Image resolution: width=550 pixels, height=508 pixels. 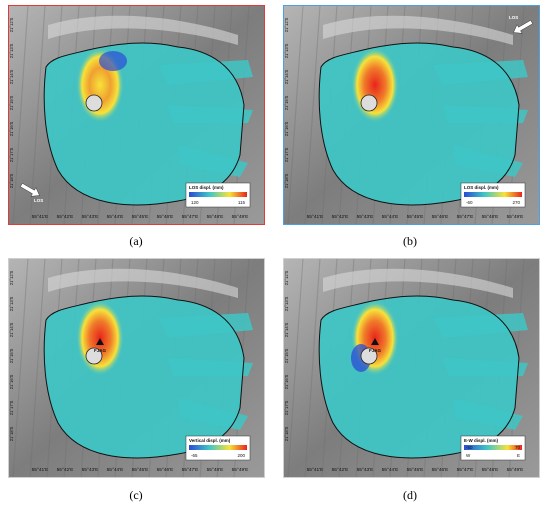 I want to click on legend-min-label: -60, so click(x=469, y=202).